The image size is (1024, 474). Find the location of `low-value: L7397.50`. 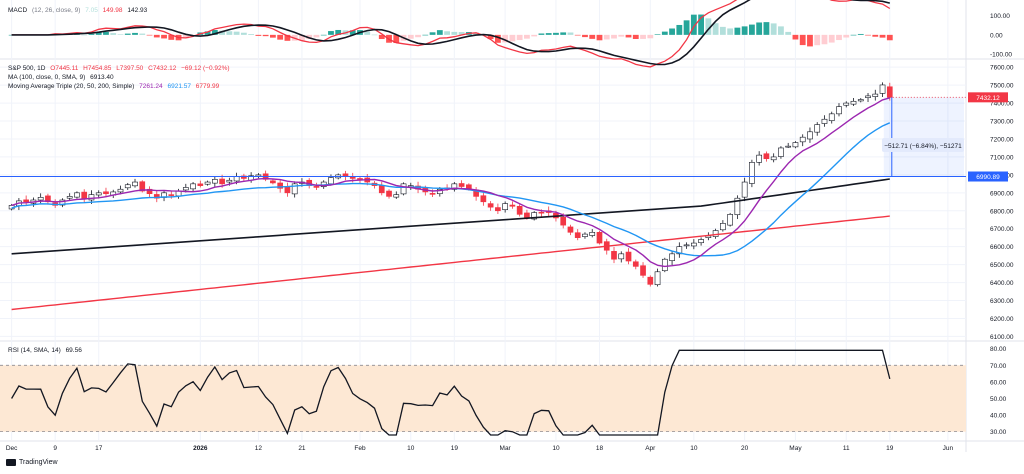

low-value: L7397.50 is located at coordinates (130, 68).